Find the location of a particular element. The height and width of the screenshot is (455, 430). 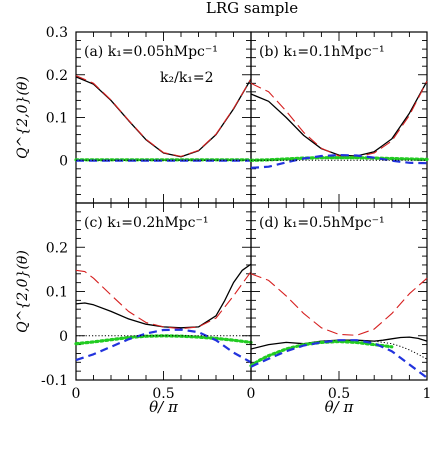

panel-label: (b) k₁=0.1hMpc⁻¹ is located at coordinates (322, 52).